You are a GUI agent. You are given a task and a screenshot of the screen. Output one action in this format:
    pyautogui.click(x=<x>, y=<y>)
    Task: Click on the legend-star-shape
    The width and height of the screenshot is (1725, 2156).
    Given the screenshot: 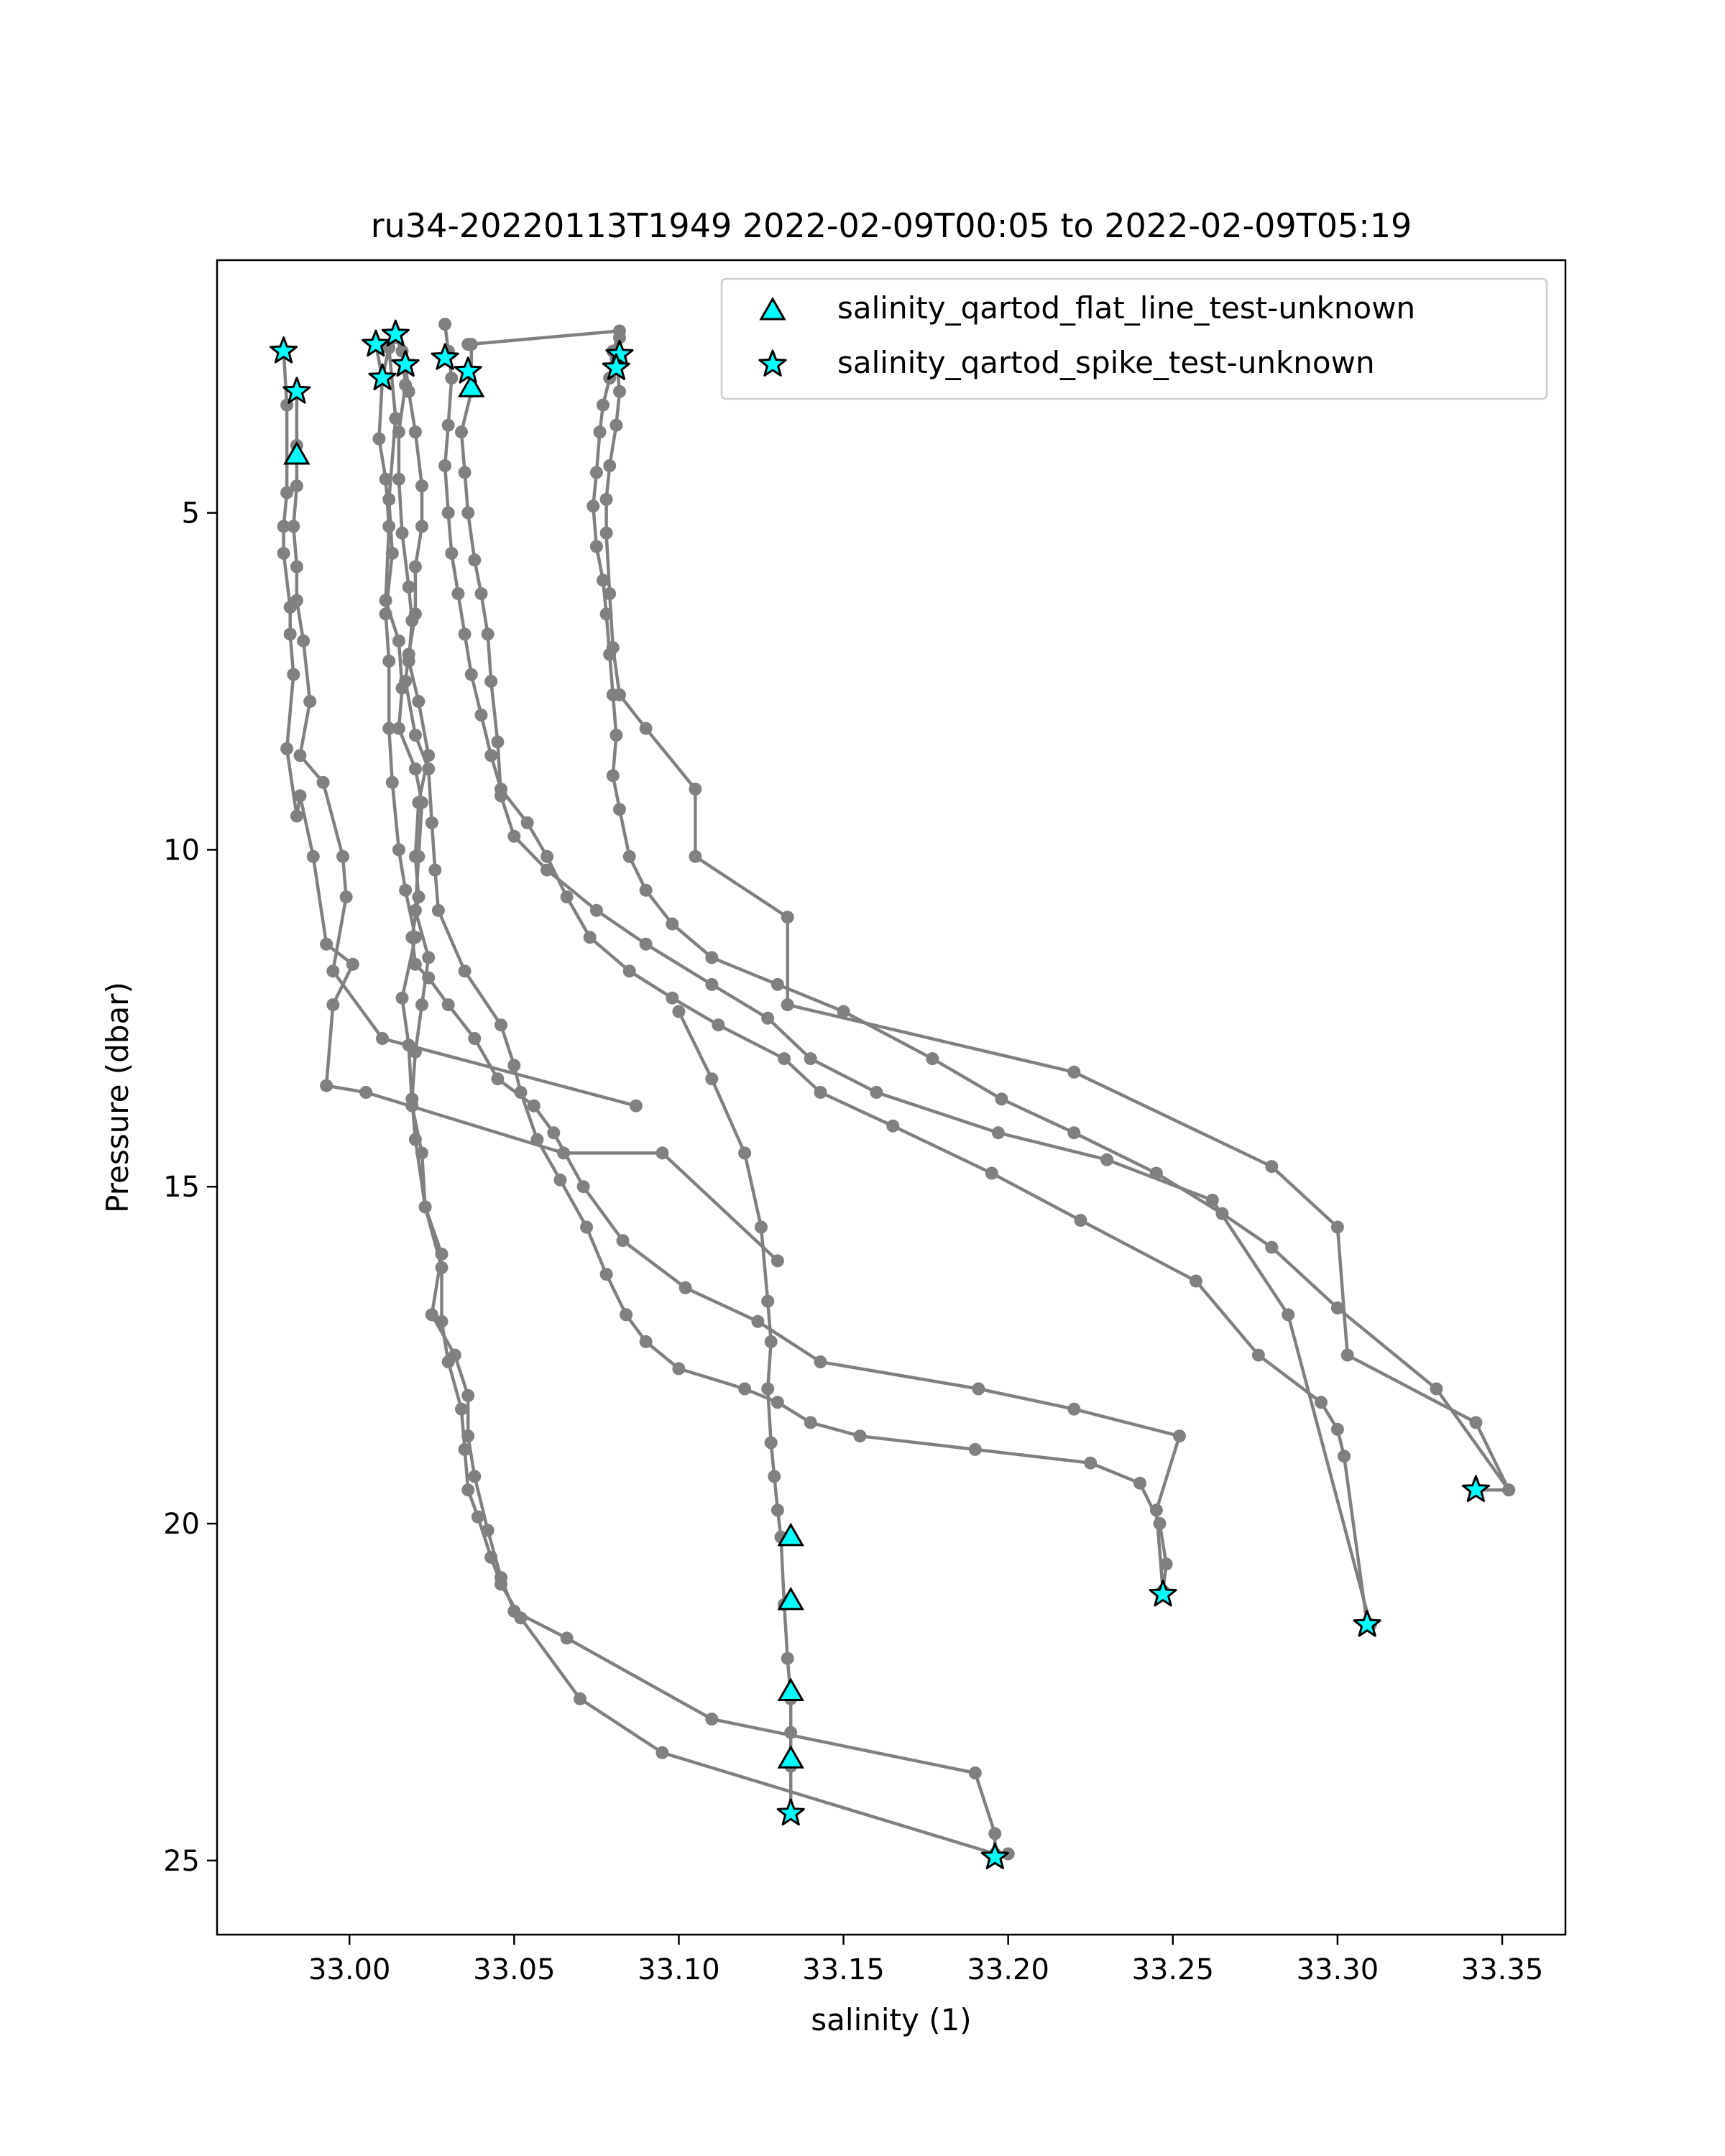 What is the action you would take?
    pyautogui.click(x=772, y=363)
    